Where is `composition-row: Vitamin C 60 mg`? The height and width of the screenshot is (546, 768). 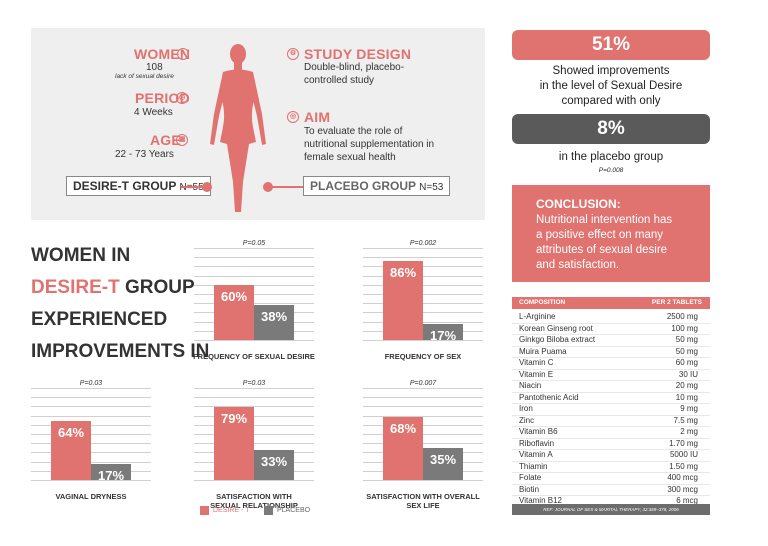 composition-row: Vitamin C 60 mg is located at coordinates (611, 364).